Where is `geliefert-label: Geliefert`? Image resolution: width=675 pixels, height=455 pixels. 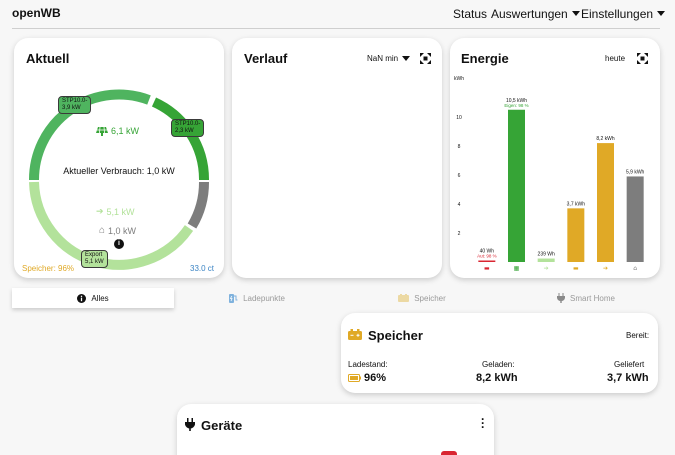 geliefert-label: Geliefert is located at coordinates (629, 364).